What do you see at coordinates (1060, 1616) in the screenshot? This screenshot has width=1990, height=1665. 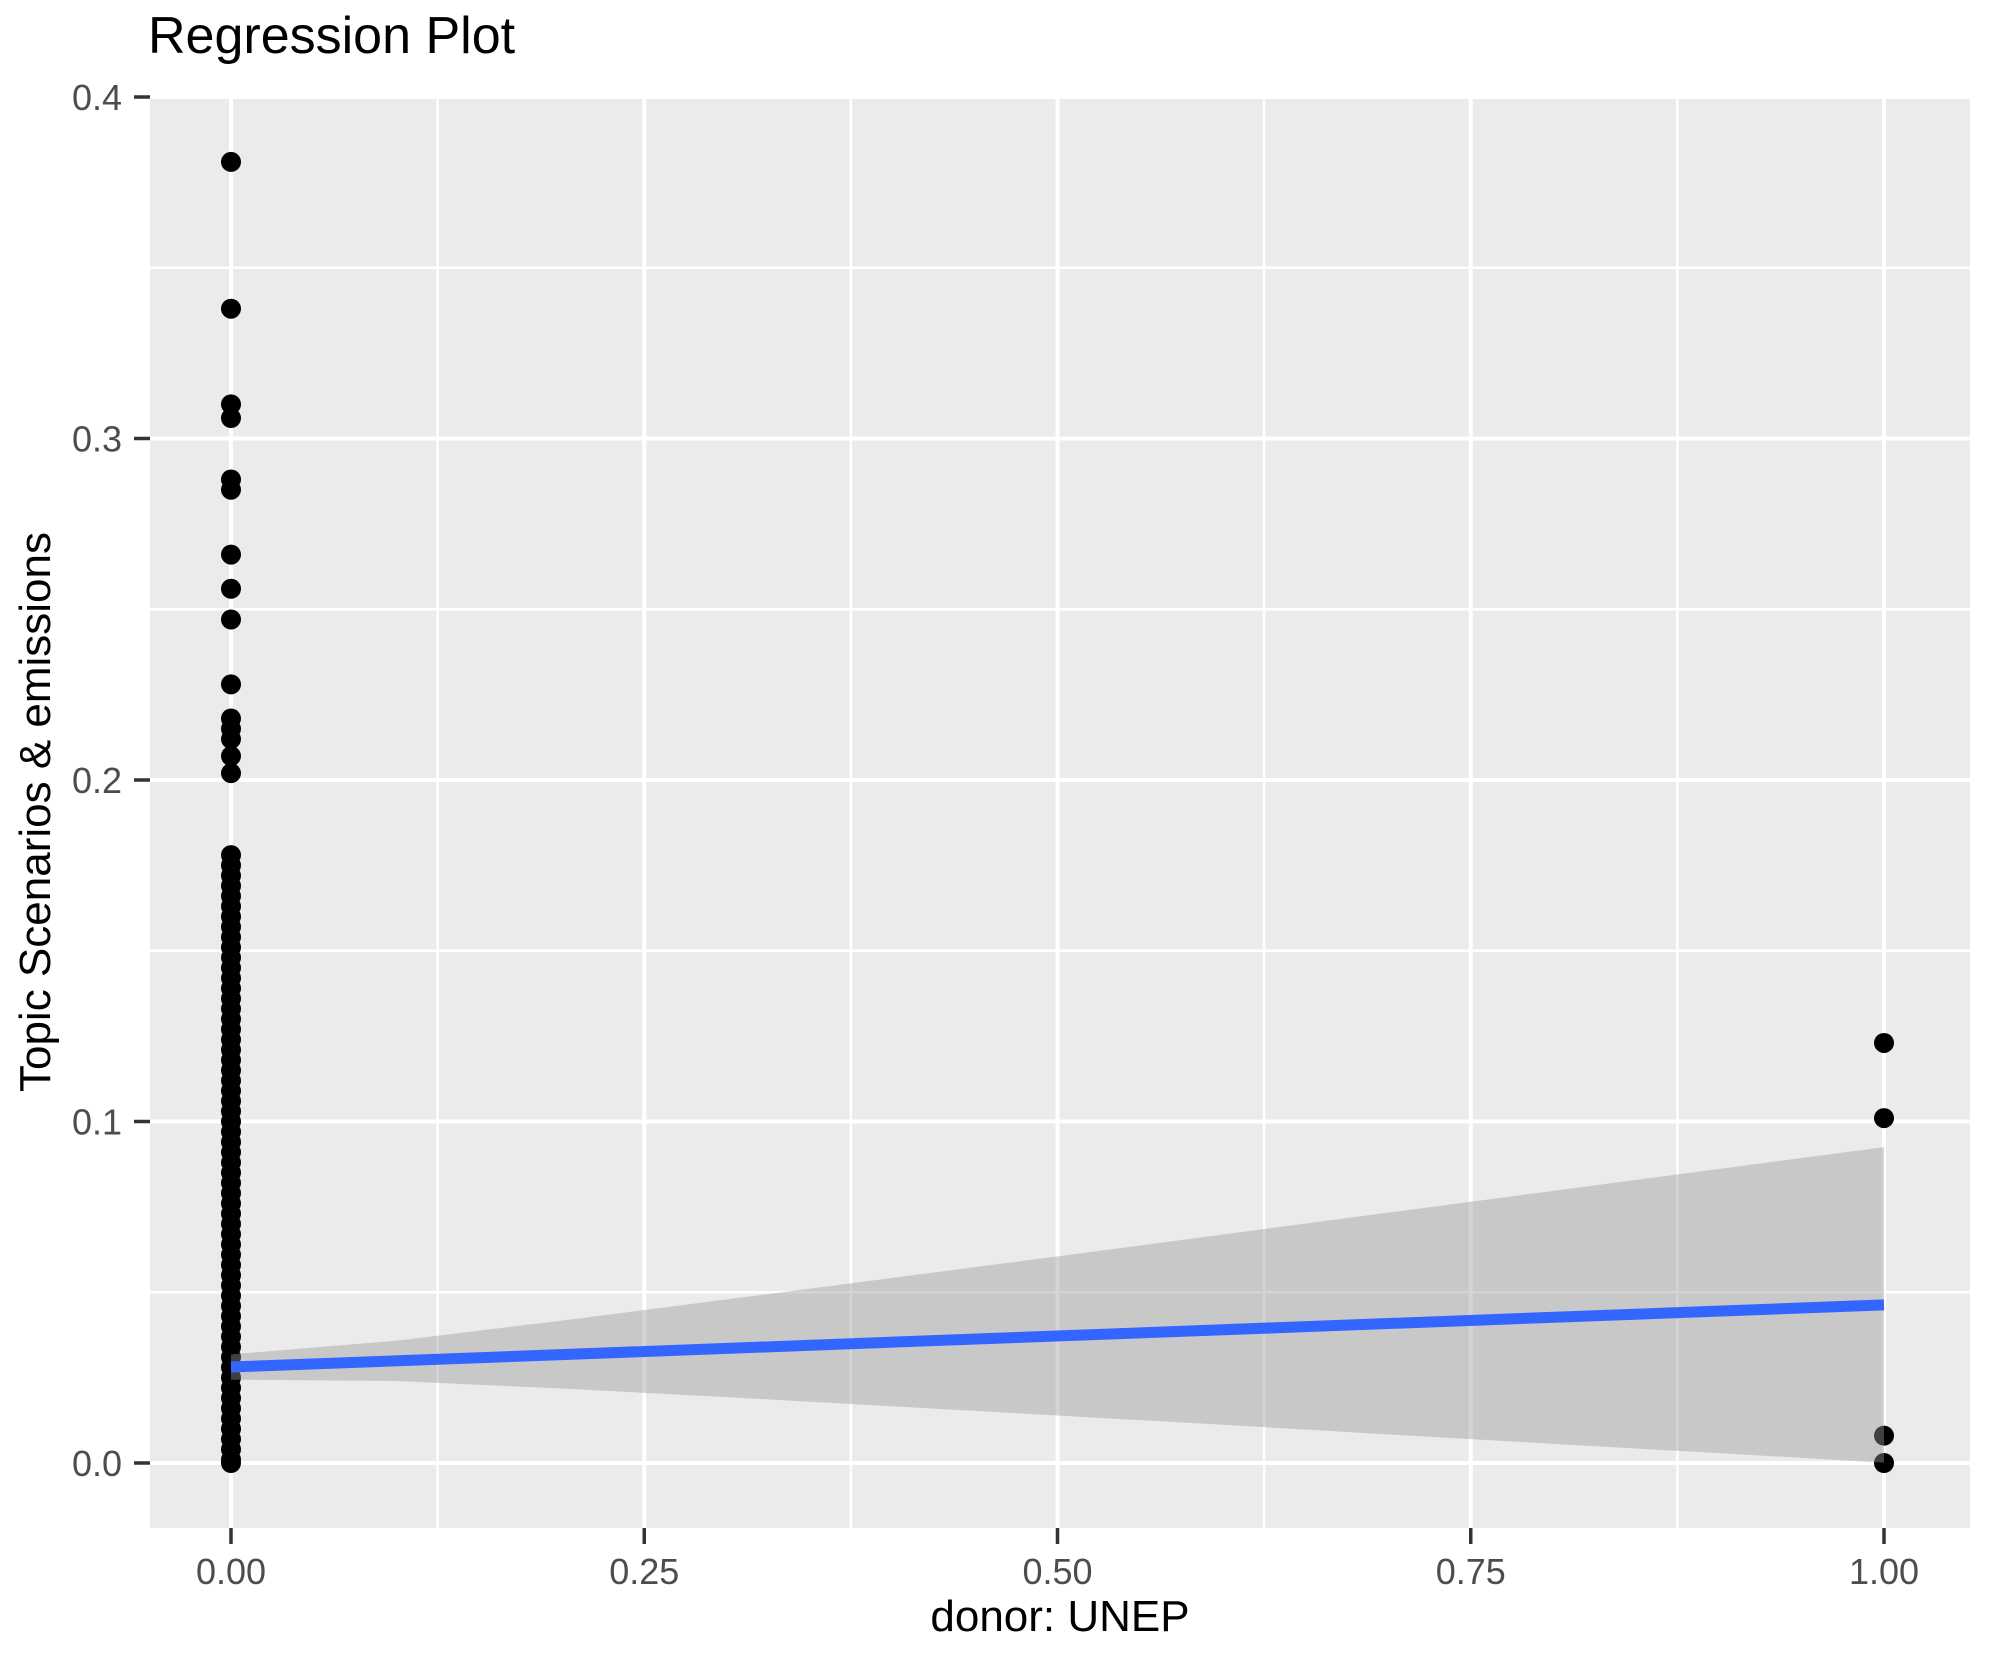 I see `x-axis-title: donor: UNEP` at bounding box center [1060, 1616].